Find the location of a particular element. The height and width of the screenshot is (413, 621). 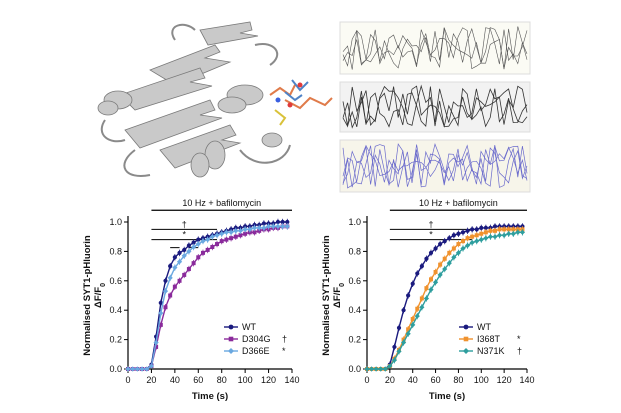

significance-symbol: * is located at coordinates (431, 235).